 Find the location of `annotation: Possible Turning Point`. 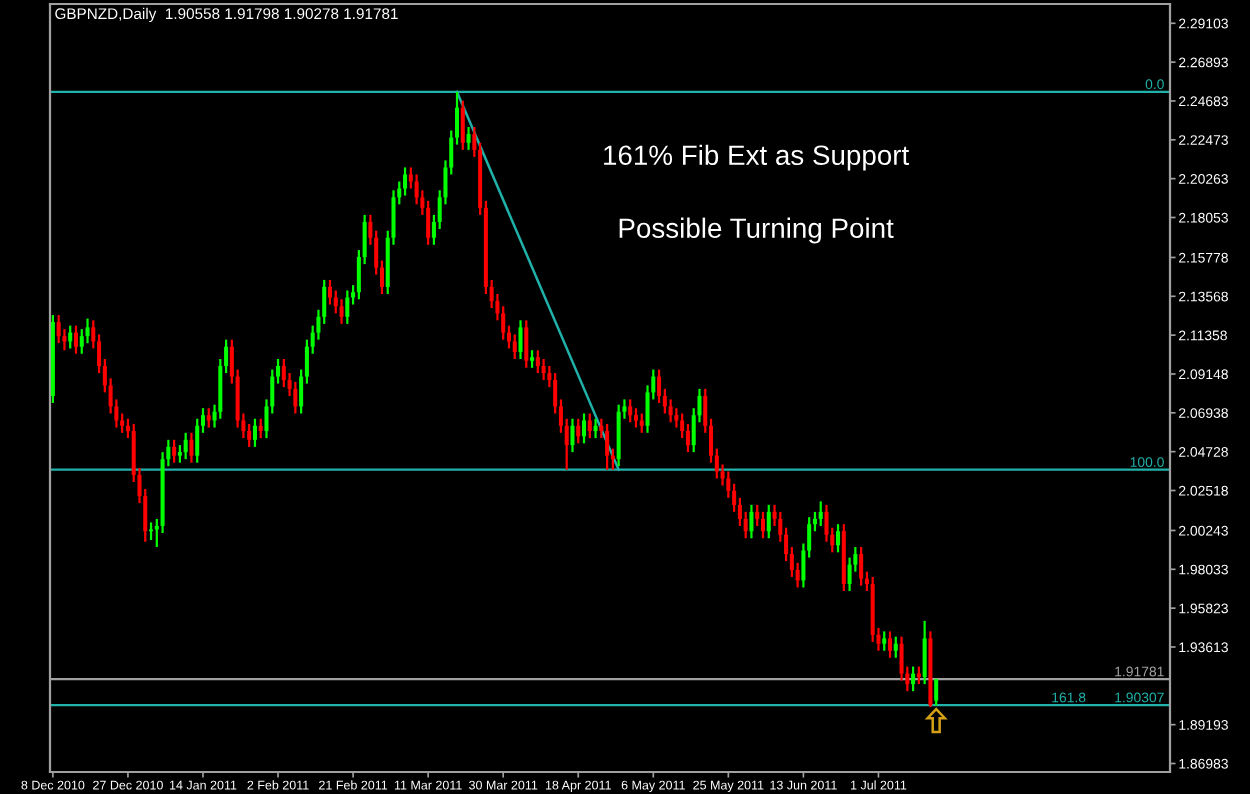

annotation: Possible Turning Point is located at coordinates (756, 230).